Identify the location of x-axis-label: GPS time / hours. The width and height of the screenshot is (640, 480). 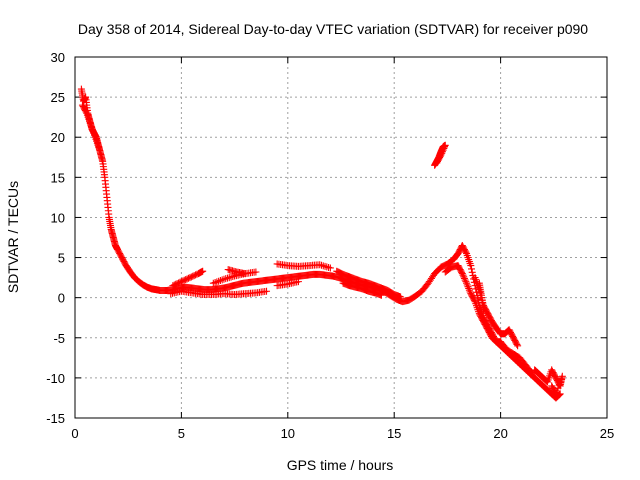
(340, 465).